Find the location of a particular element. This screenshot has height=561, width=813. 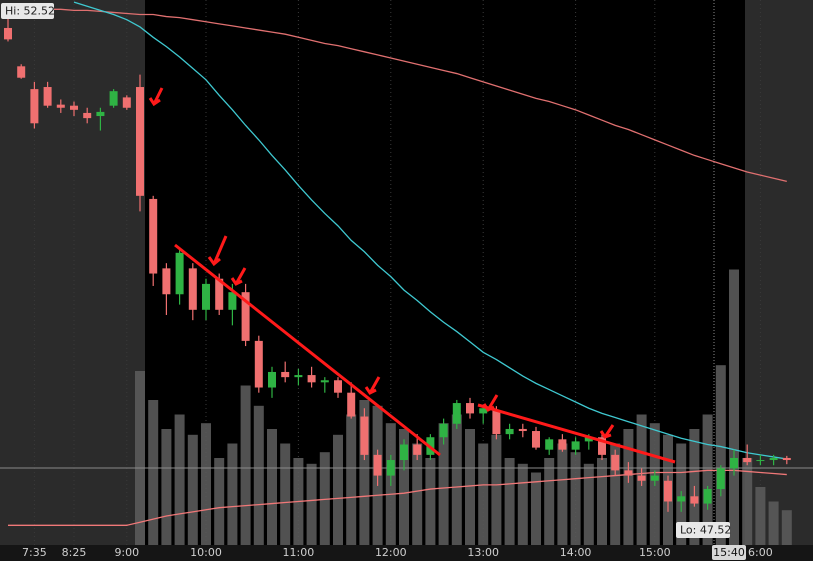

current-time-badge is located at coordinates (729, 552).